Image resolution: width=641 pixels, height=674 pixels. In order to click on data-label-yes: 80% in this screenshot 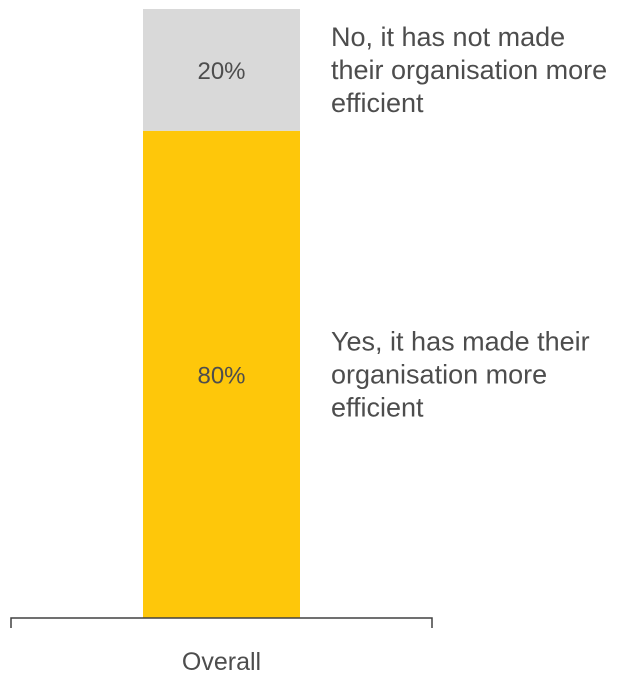, I will do `click(221, 375)`.